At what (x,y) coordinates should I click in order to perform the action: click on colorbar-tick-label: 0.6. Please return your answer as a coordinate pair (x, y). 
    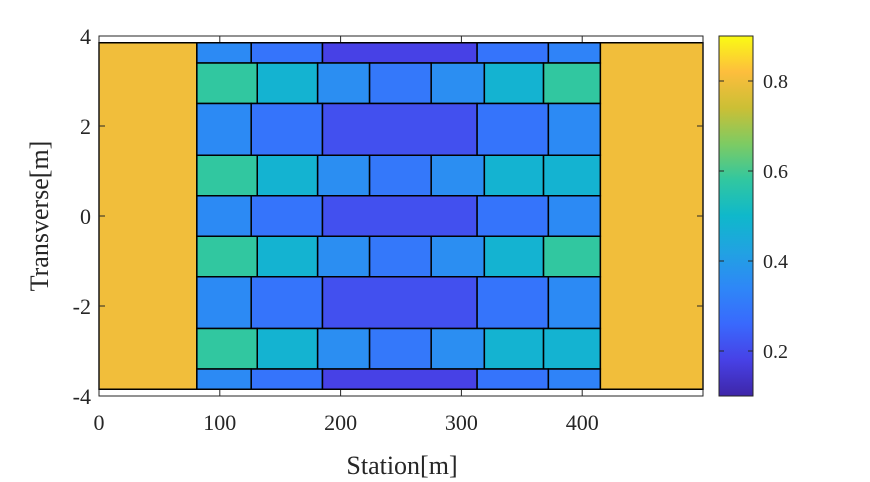
    Looking at the image, I should click on (775, 172).